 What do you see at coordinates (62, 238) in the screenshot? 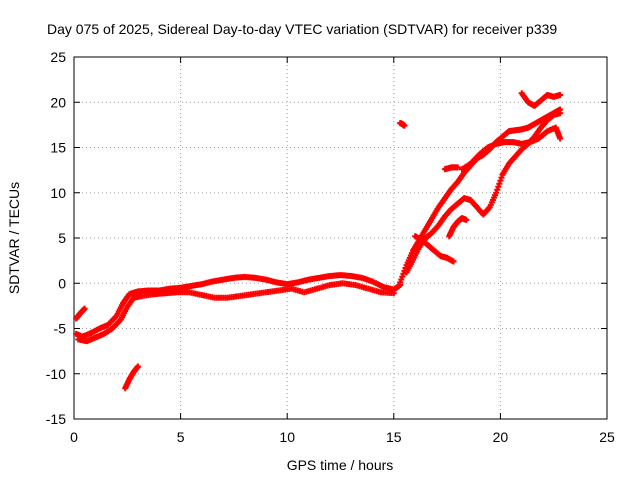
I see `y-tick-label: 5` at bounding box center [62, 238].